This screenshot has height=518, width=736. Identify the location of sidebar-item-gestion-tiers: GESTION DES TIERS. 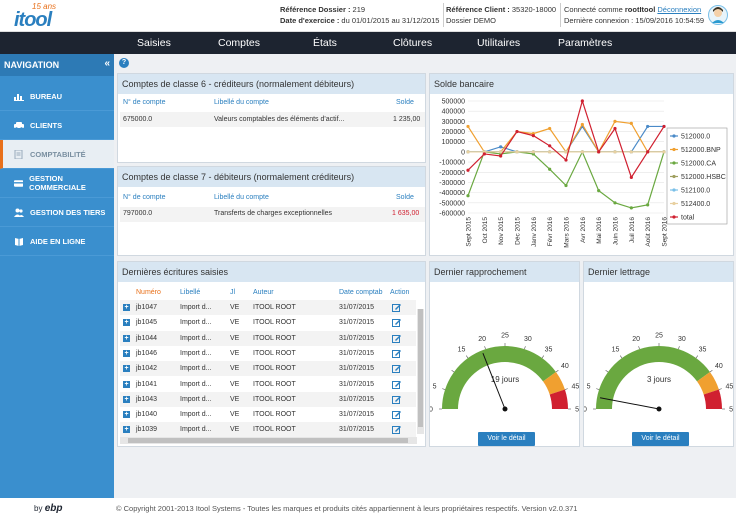
(57, 212).